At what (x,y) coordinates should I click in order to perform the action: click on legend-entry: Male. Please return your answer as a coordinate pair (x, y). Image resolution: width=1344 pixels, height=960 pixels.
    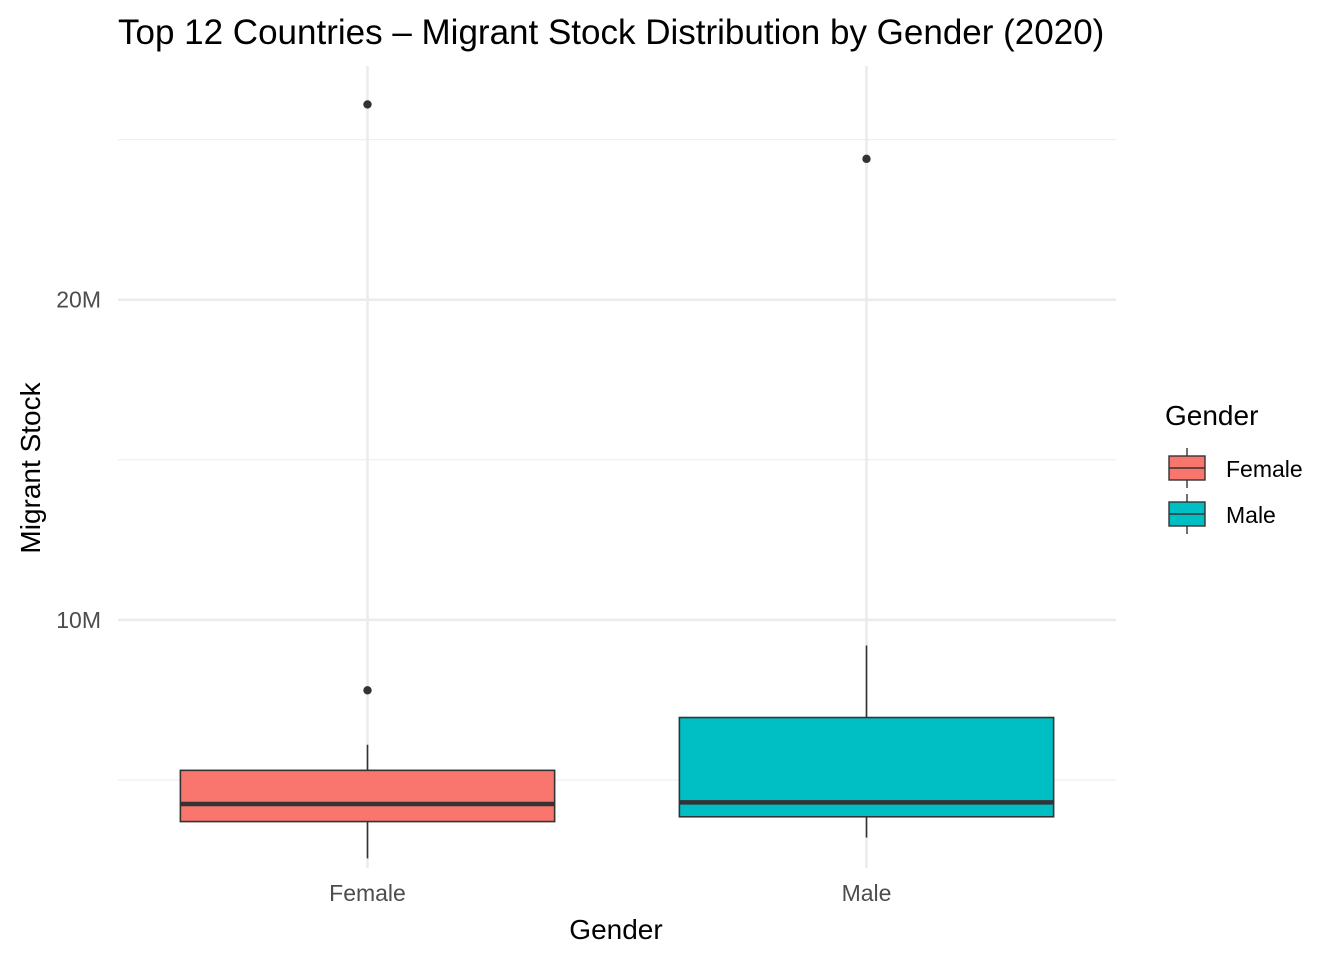
    Looking at the image, I should click on (1222, 514).